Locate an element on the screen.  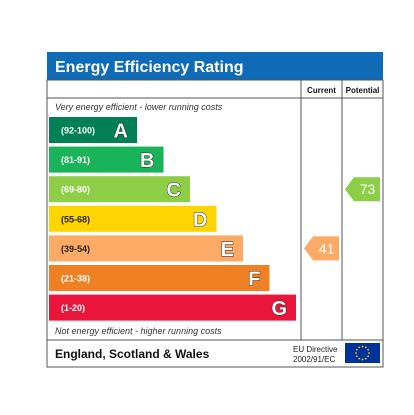
current-rating-arrow is located at coordinates (321, 248).